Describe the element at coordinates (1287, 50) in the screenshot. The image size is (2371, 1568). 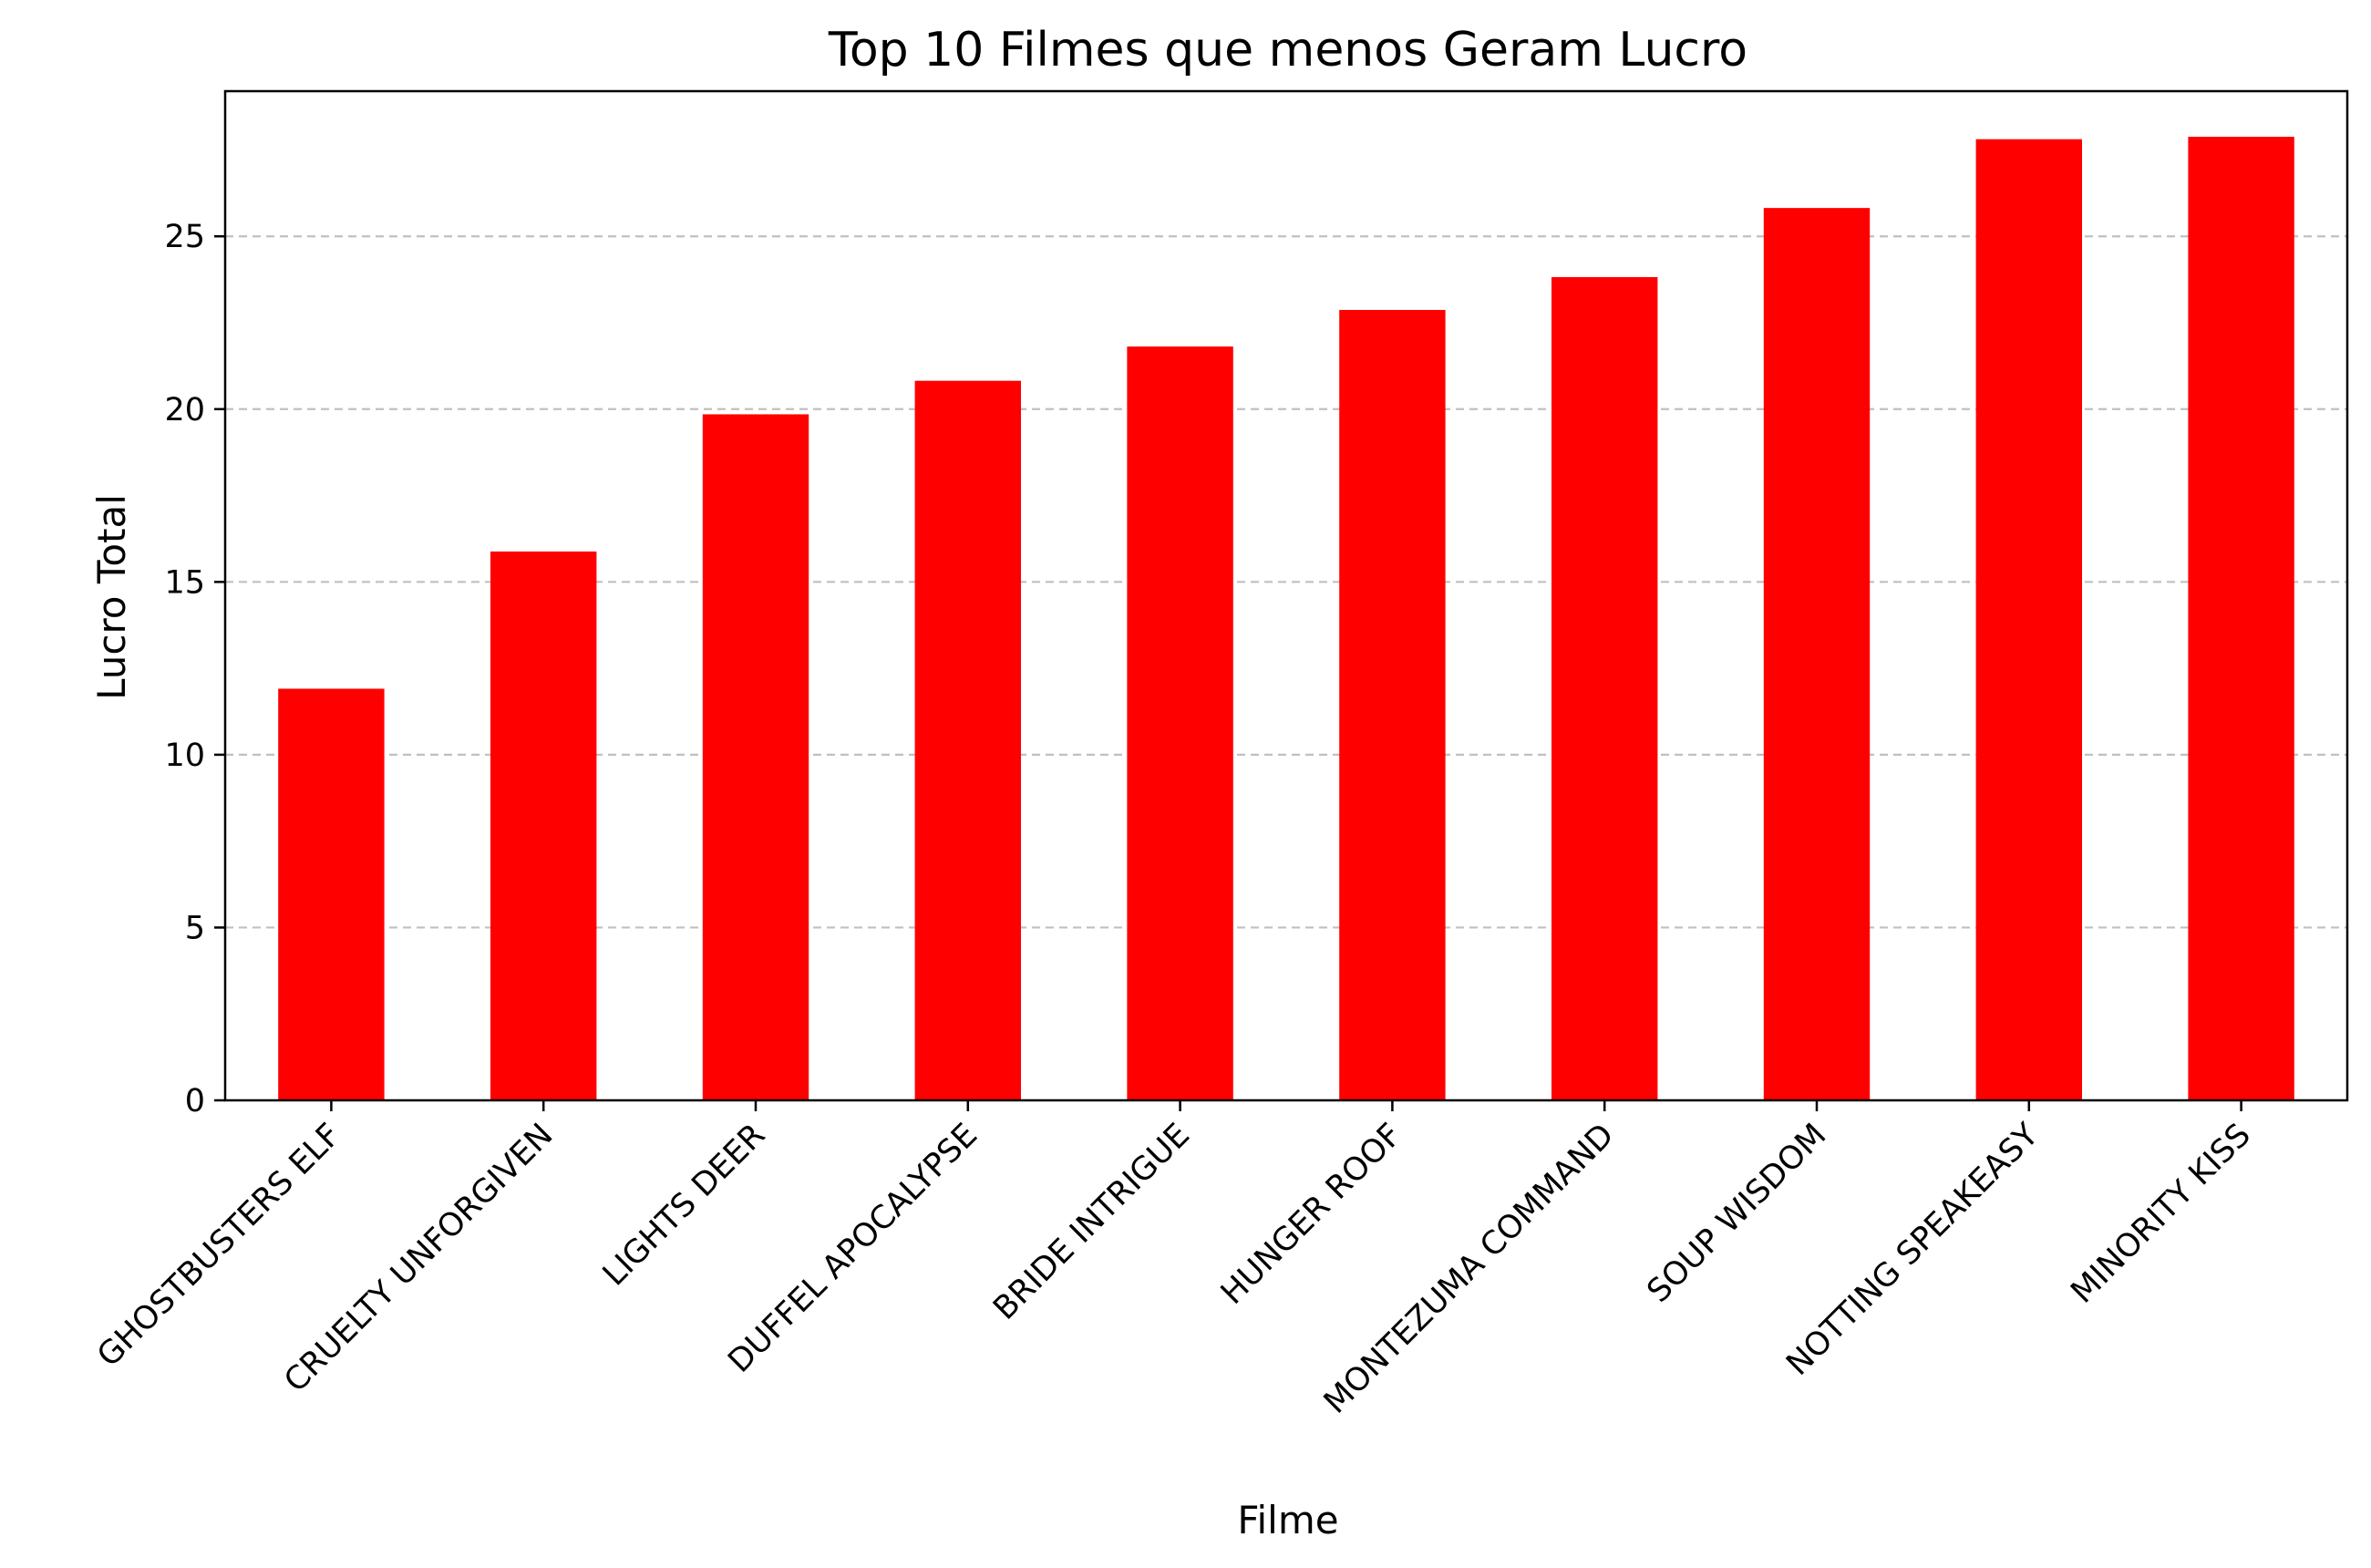
I see `chart-title: Top 10 Filmes que menos Geram Lucro` at that location.